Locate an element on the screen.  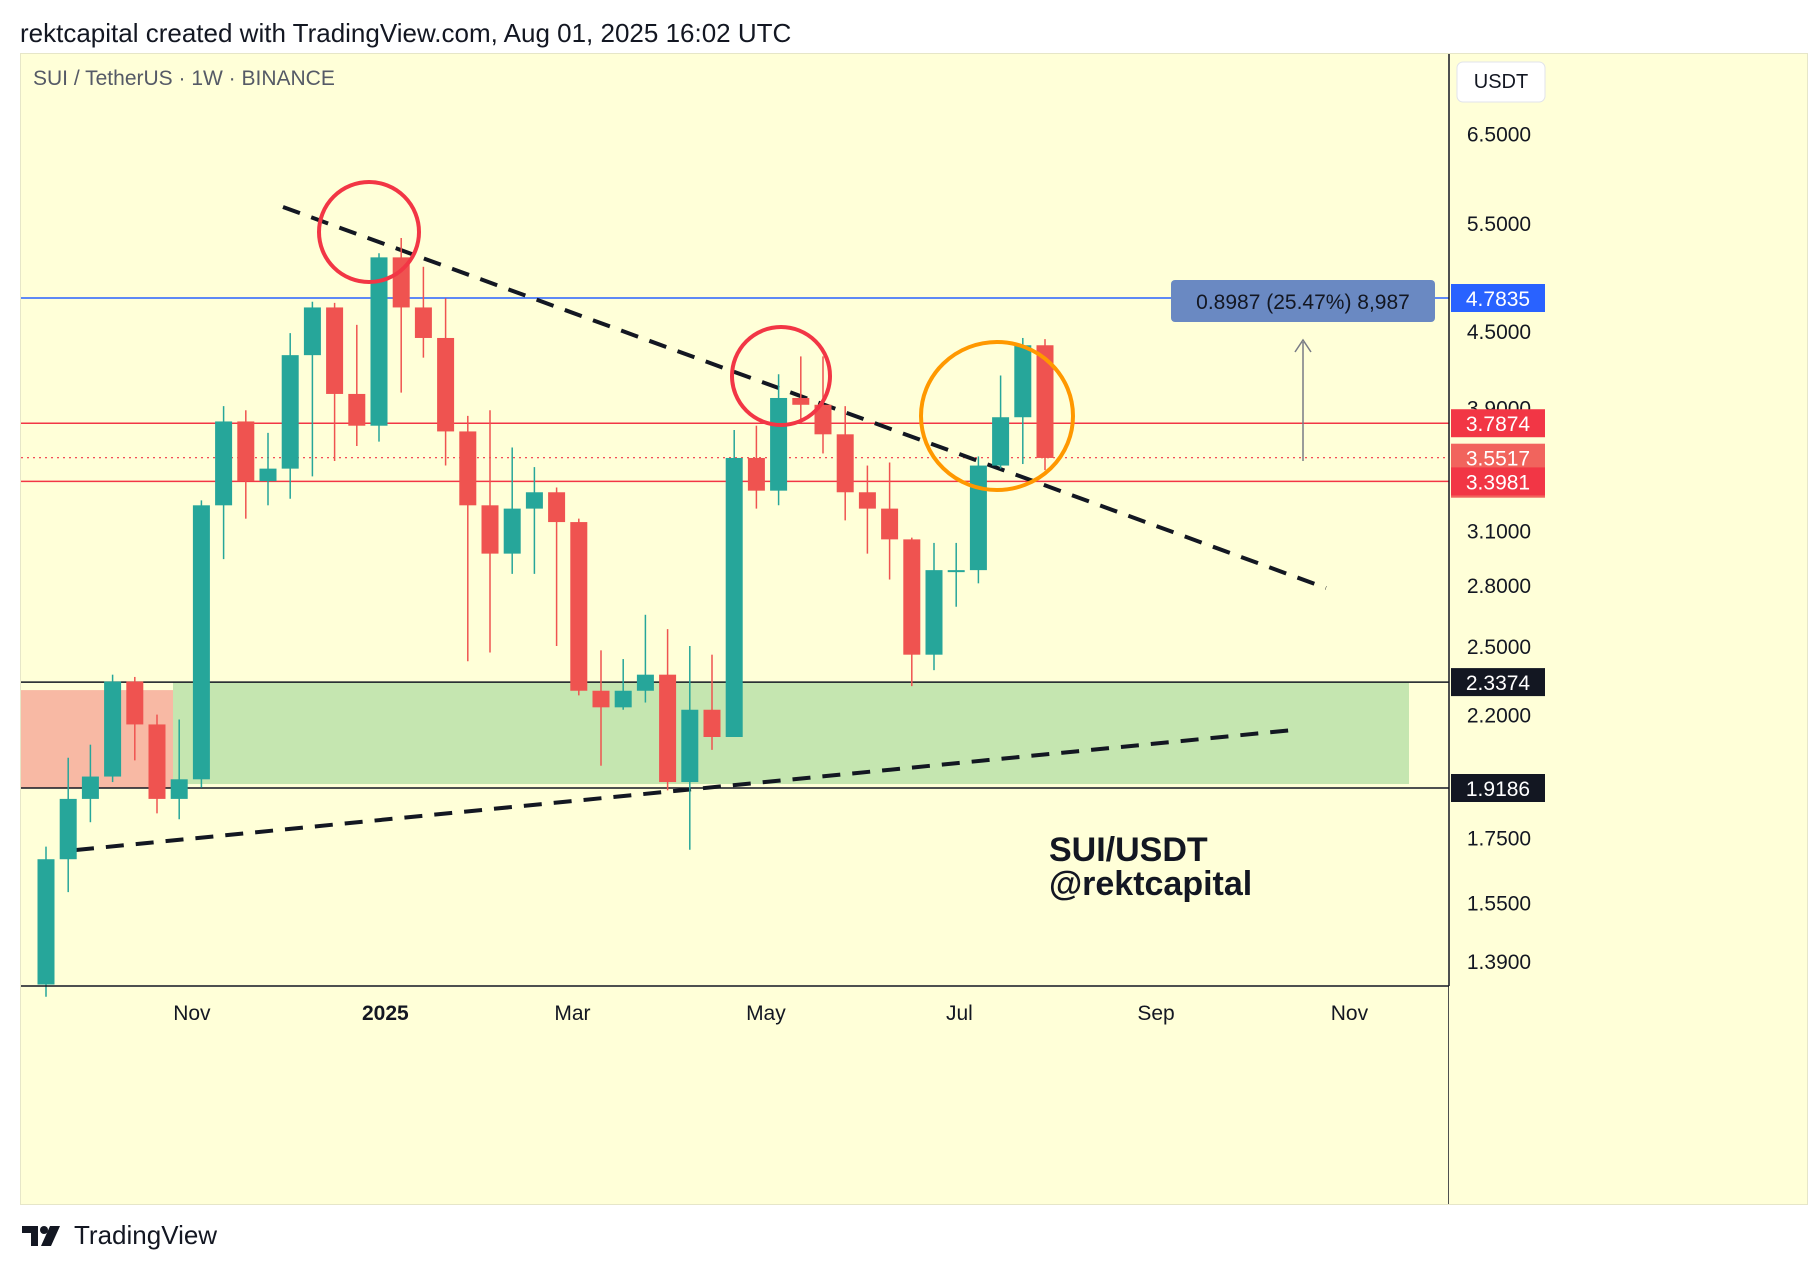
price-label-1.9186: 1.9186 is located at coordinates (1498, 788).